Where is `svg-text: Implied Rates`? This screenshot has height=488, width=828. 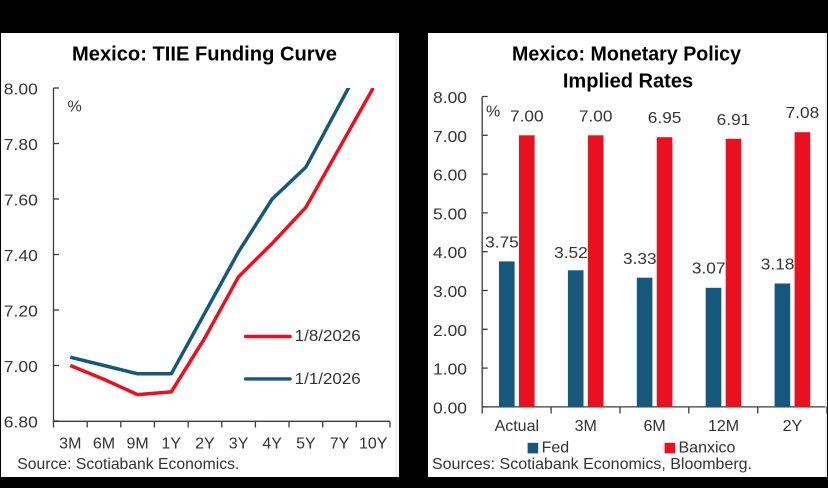 svg-text: Implied Rates is located at coordinates (628, 82).